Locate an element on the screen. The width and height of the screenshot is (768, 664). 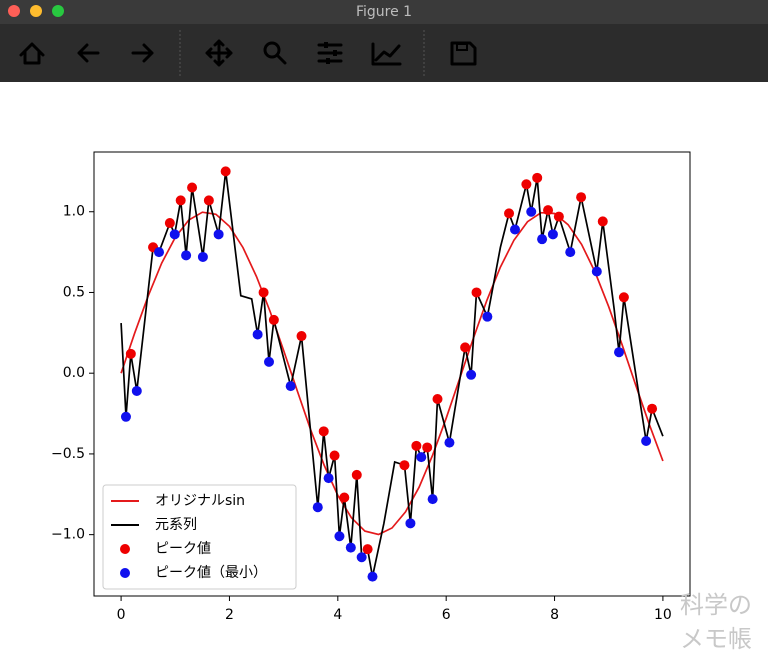
legend-label: オリジナルsin is located at coordinates (200, 501).